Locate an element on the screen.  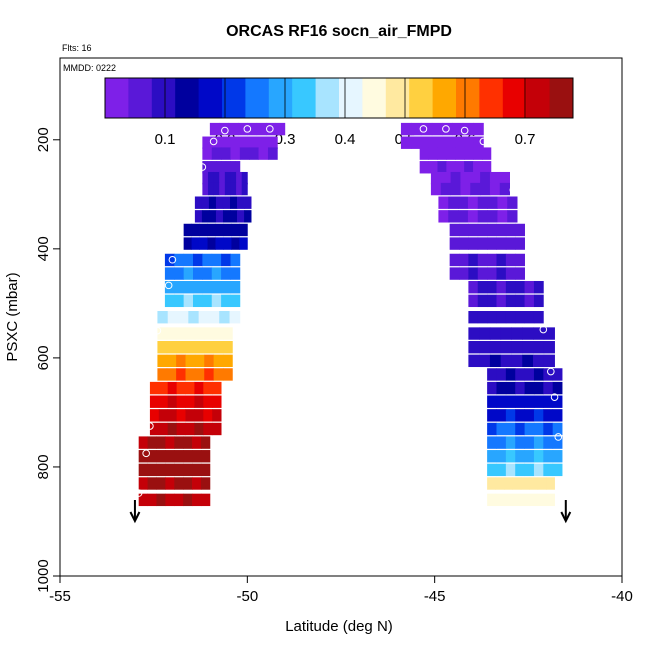
flights-annotation: Flts: 16 is located at coordinates (77, 48).